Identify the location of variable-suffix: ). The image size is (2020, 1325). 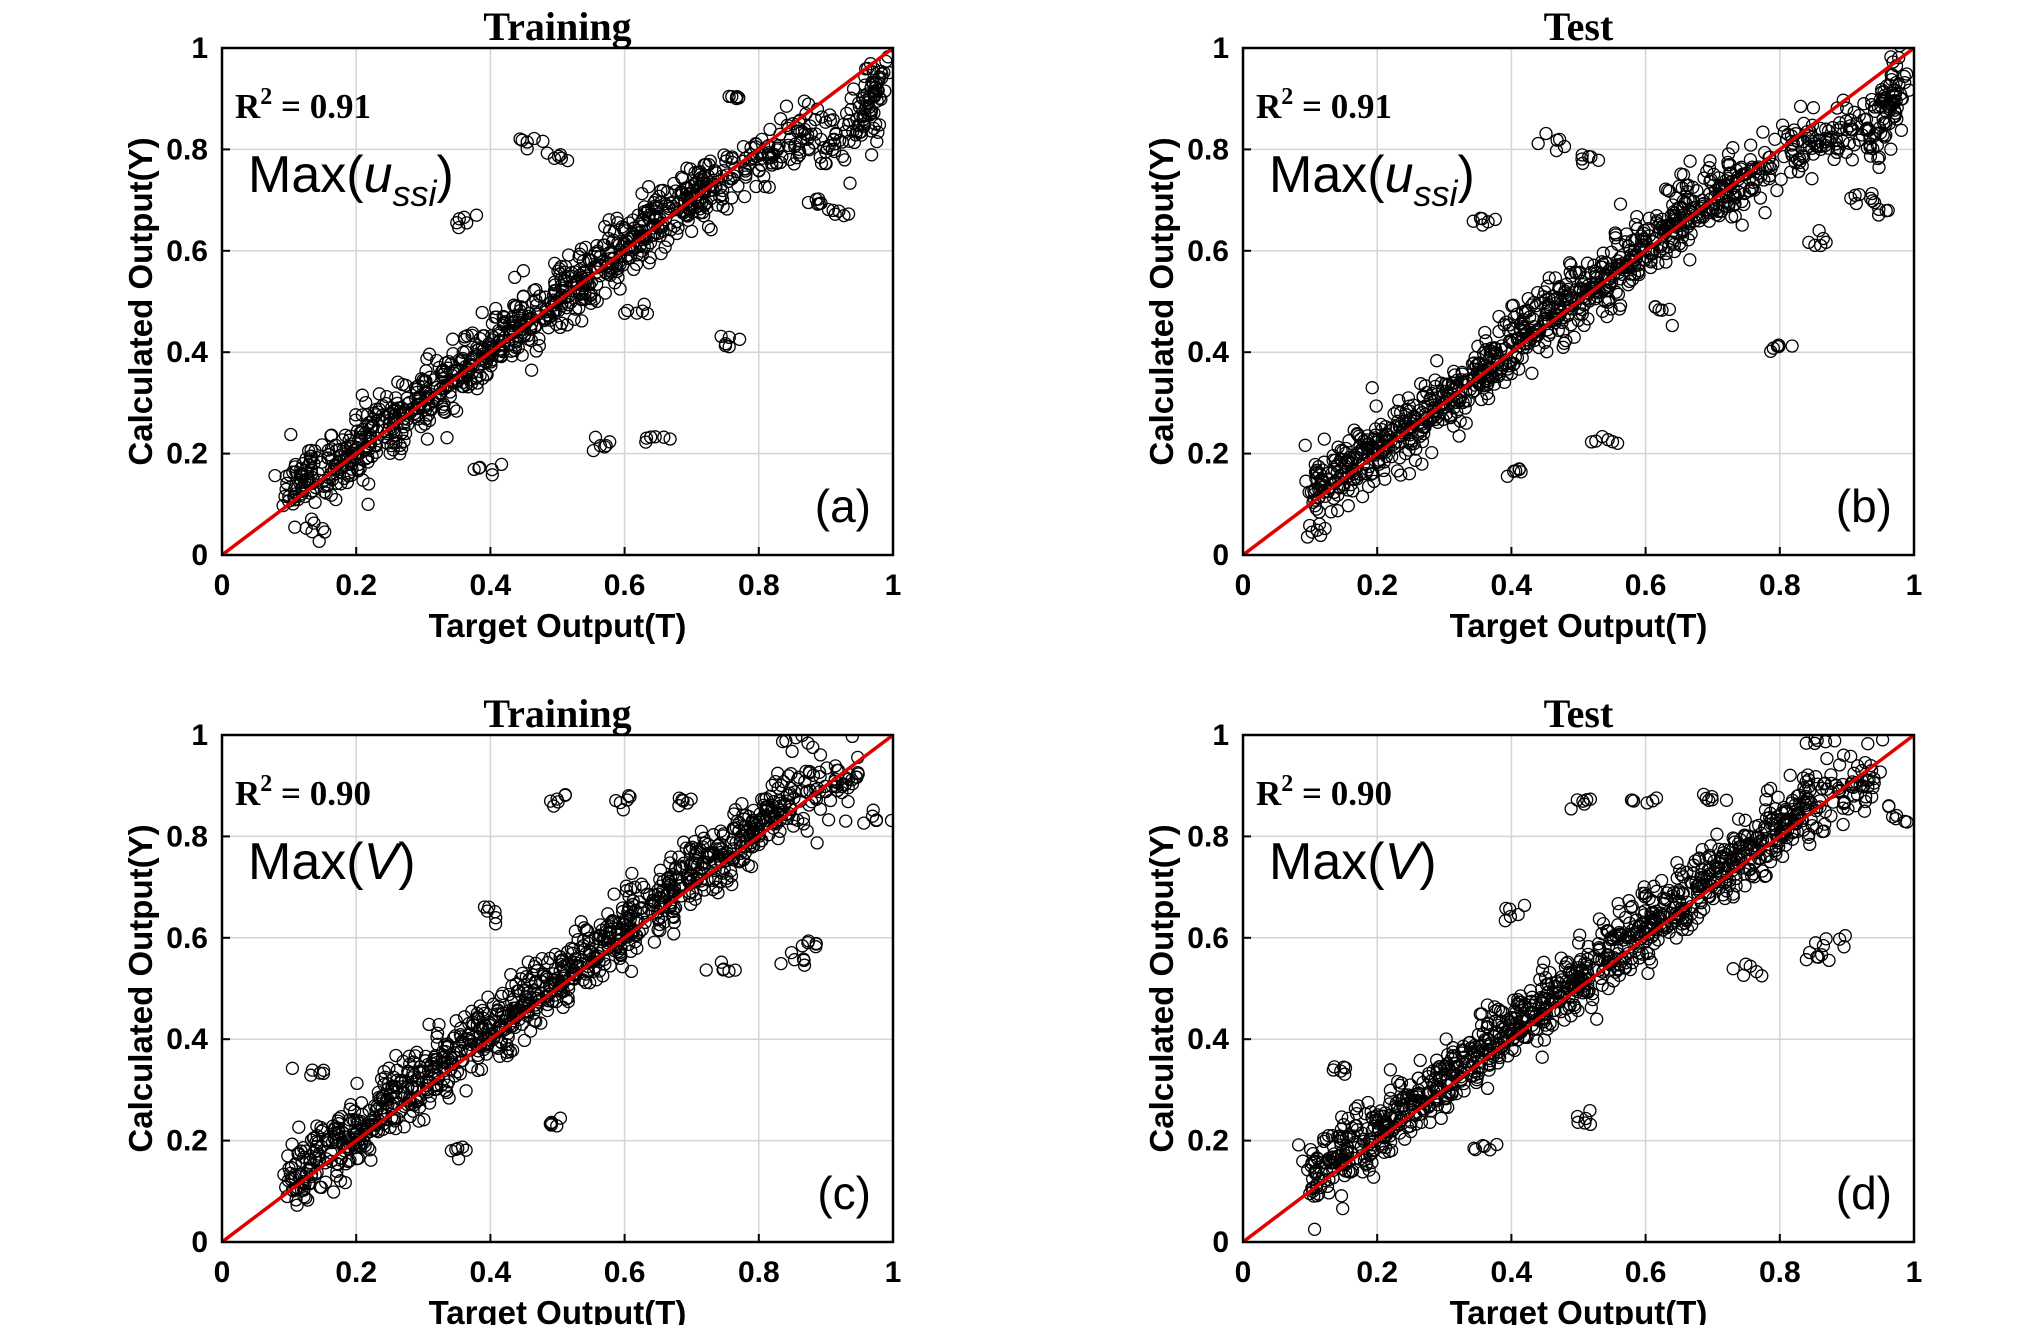
(1465, 175).